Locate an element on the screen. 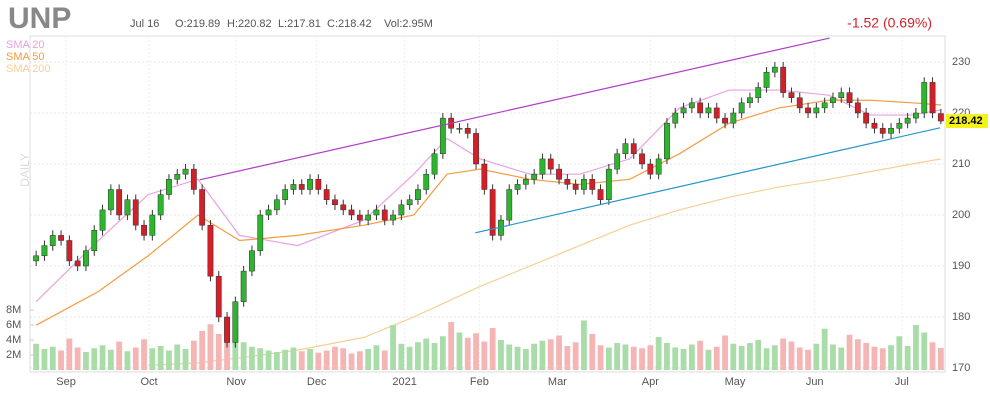  last-price-label: 218.42 is located at coordinates (966, 121).